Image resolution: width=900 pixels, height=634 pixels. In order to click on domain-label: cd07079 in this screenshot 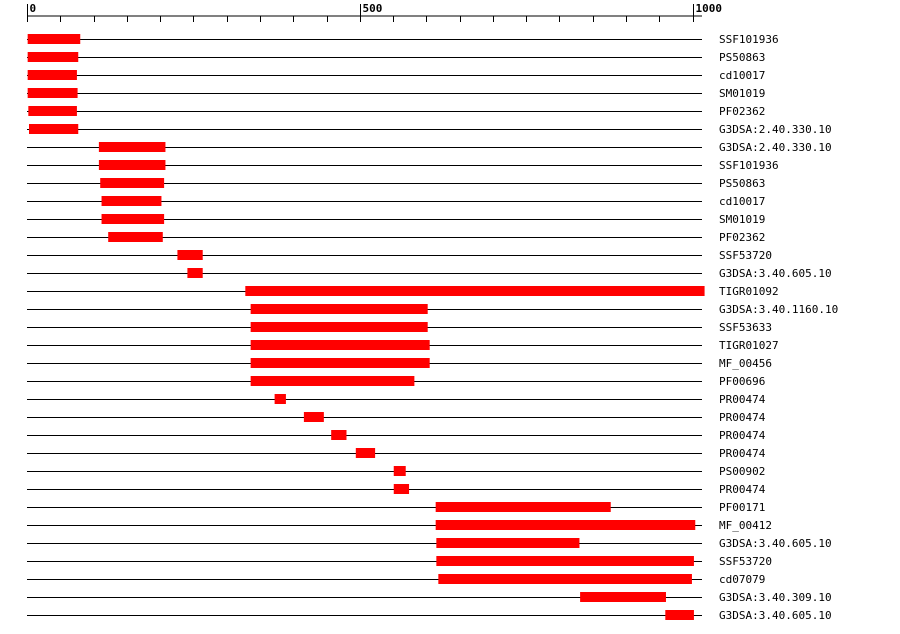, I will do `click(742, 579)`.